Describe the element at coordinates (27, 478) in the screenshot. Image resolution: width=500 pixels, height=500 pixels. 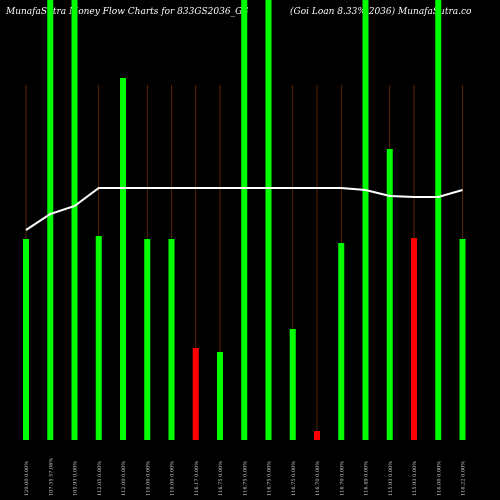
I see `x-tick-label: 120.00 0.00%` at that location.